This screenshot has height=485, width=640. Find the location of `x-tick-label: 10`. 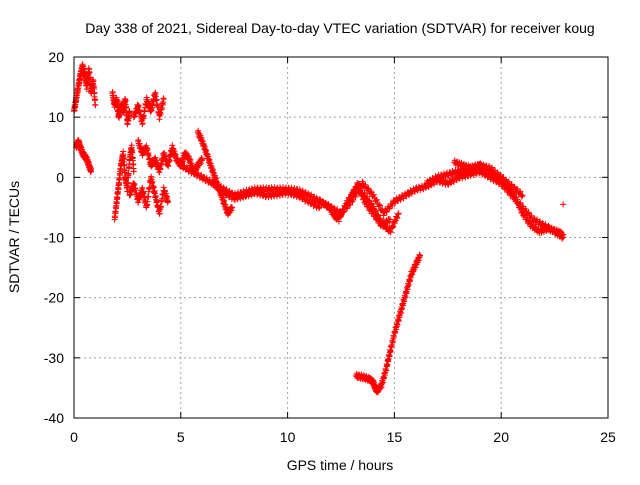

x-tick-label: 10 is located at coordinates (288, 437).